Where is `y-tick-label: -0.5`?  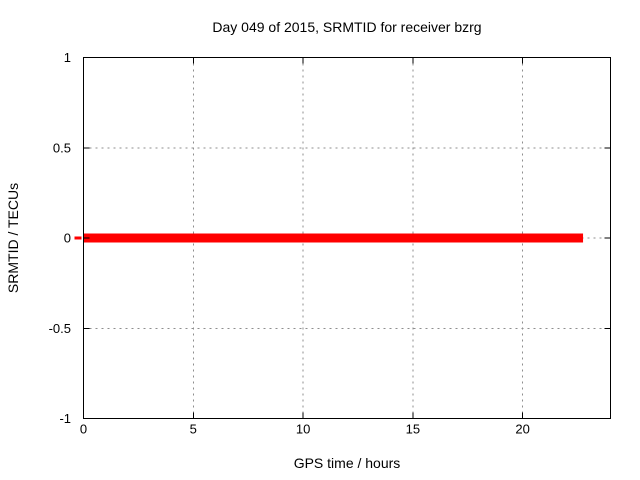
y-tick-label: -0.5 is located at coordinates (60, 328).